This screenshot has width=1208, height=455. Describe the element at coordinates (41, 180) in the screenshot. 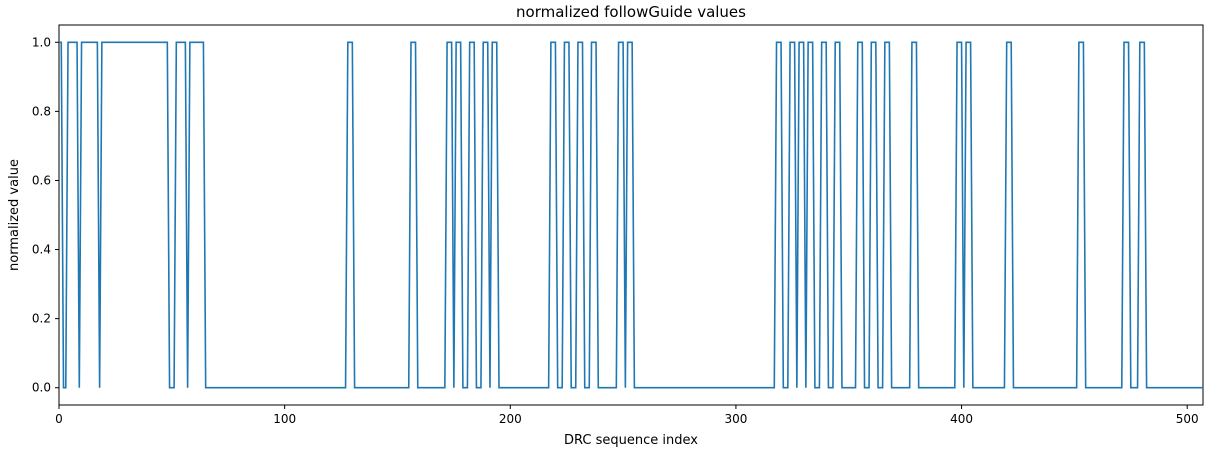

I see `y-tick-label: 0.6` at that location.